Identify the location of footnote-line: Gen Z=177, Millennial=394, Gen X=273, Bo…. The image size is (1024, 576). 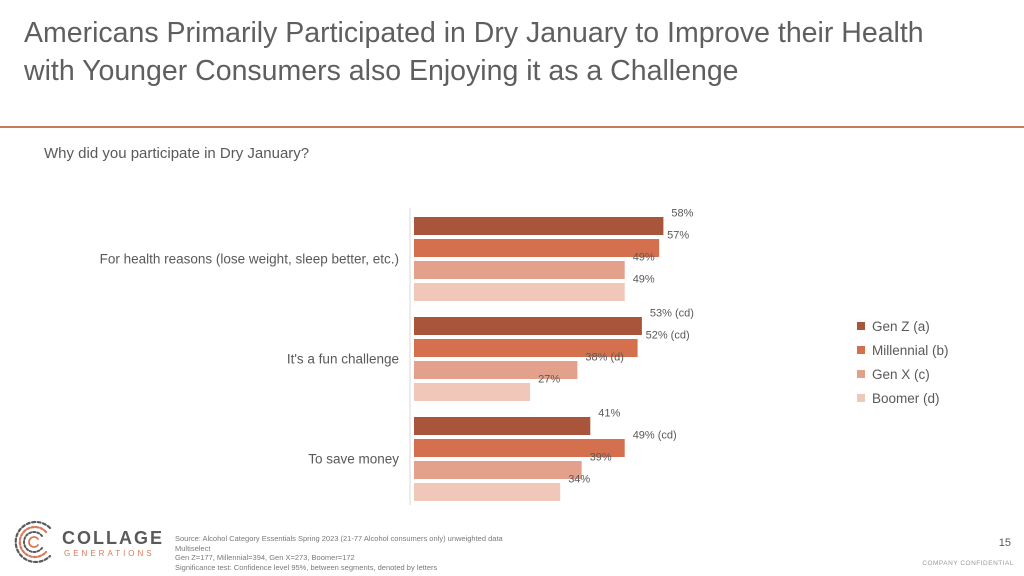
(265, 557).